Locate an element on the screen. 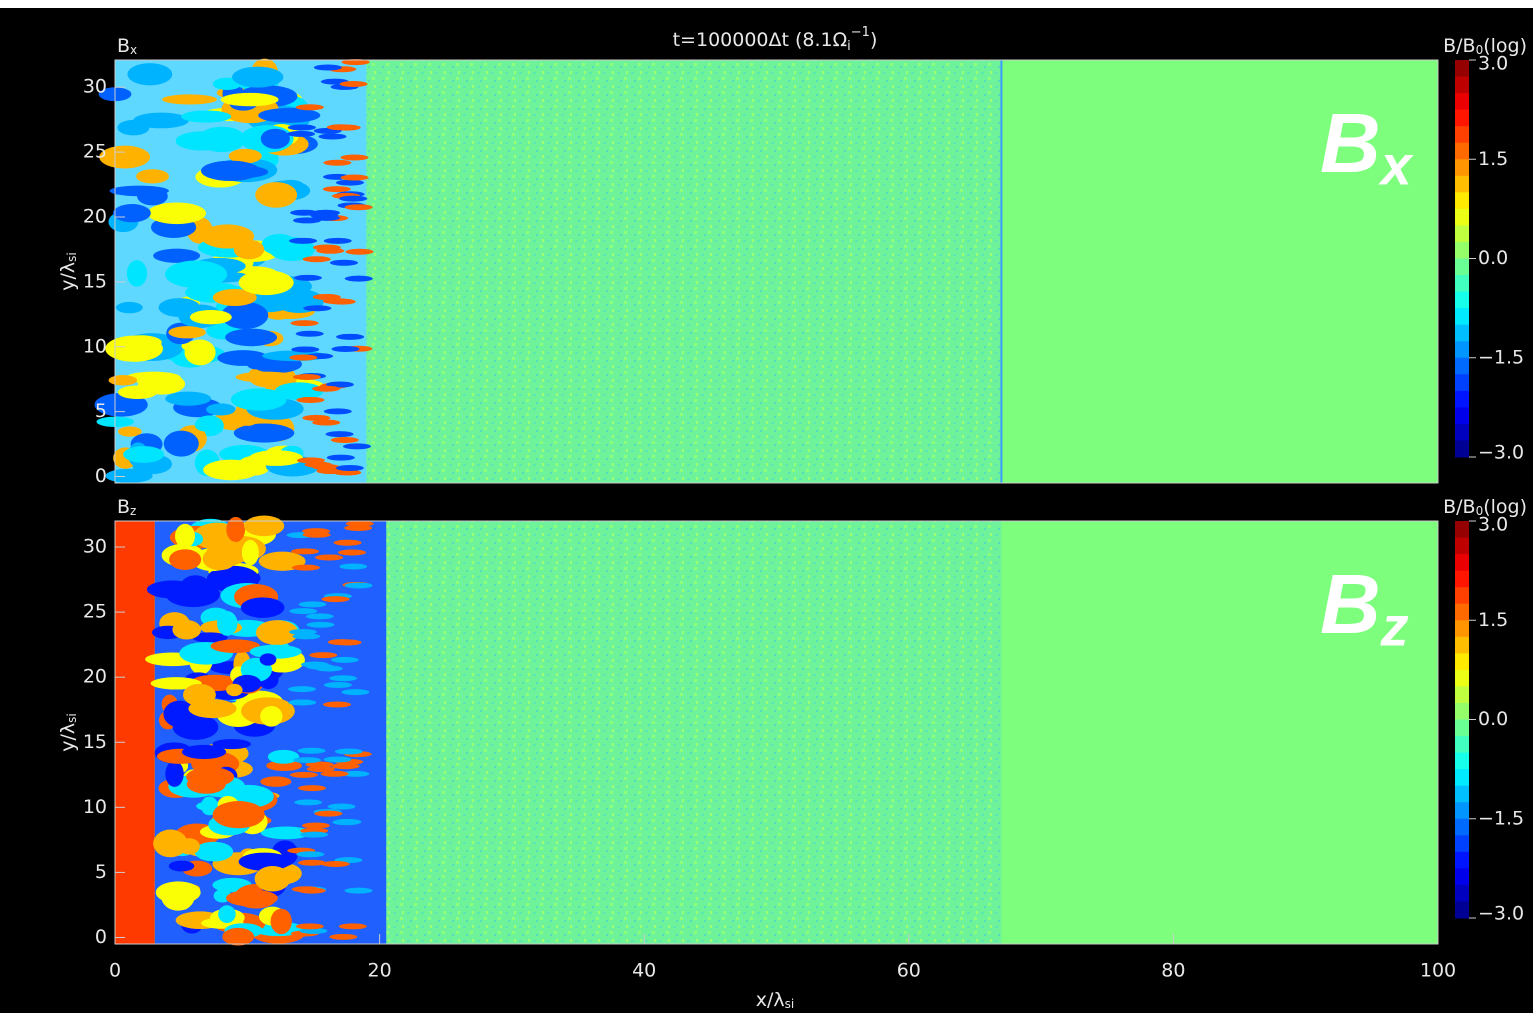 The image size is (1533, 1013). title-sub: i is located at coordinates (849, 46).